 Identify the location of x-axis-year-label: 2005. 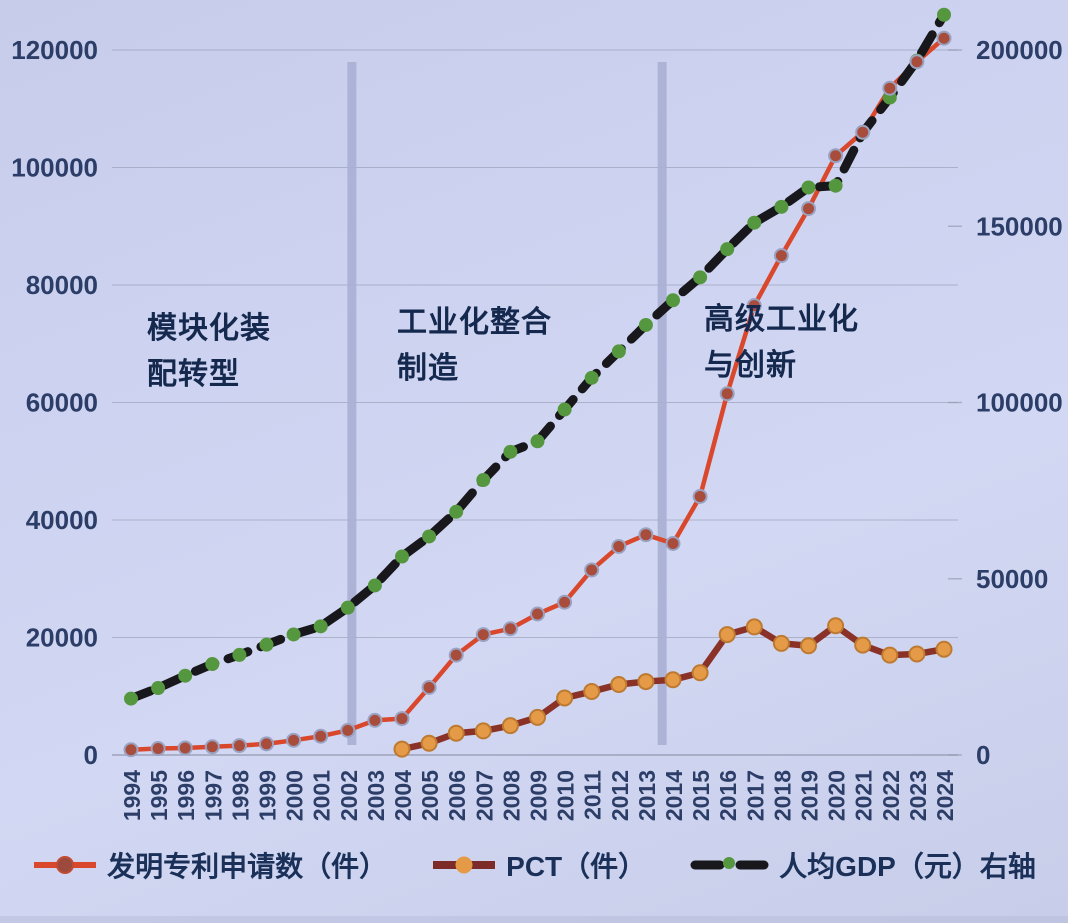
(430, 795).